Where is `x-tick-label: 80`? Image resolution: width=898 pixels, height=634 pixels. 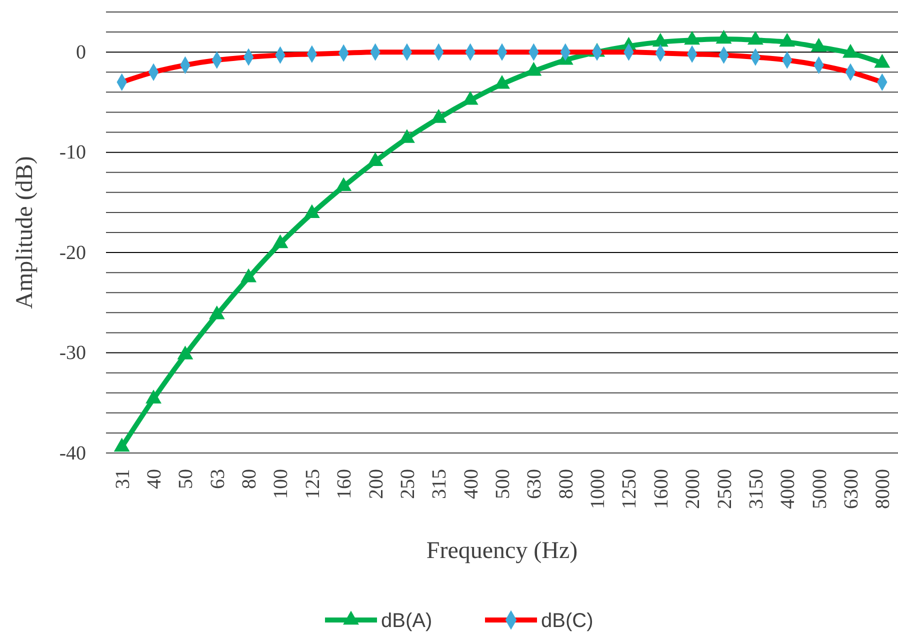
x-tick-label: 80 is located at coordinates (249, 479).